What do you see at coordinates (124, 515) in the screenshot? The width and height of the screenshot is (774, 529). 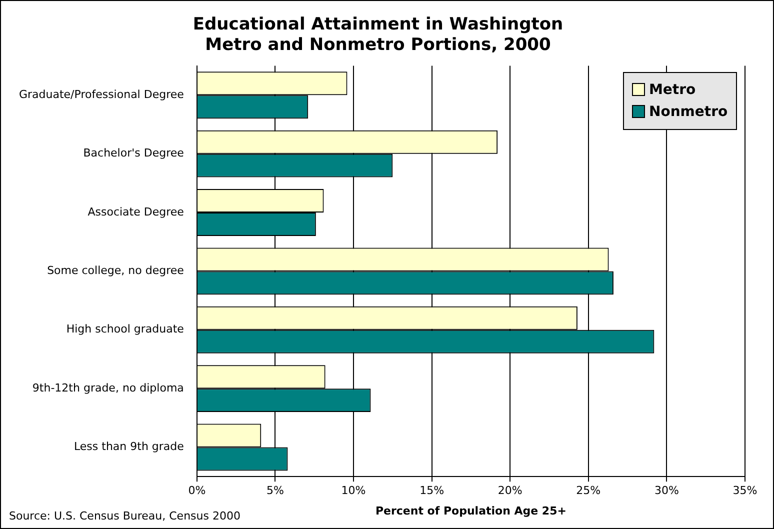 I see `source-note: Source: U.S. Census Bureau, Census 2000` at bounding box center [124, 515].